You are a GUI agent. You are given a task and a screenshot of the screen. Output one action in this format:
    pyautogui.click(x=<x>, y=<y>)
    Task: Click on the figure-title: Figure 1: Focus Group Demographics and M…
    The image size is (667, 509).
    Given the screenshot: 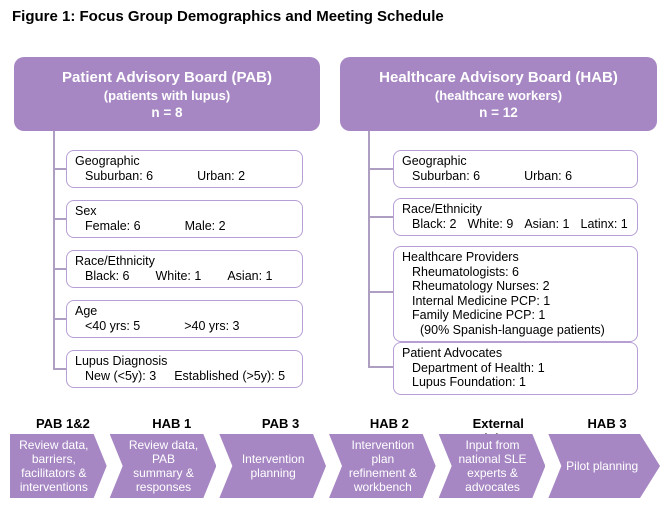 What is the action you would take?
    pyautogui.click(x=228, y=16)
    